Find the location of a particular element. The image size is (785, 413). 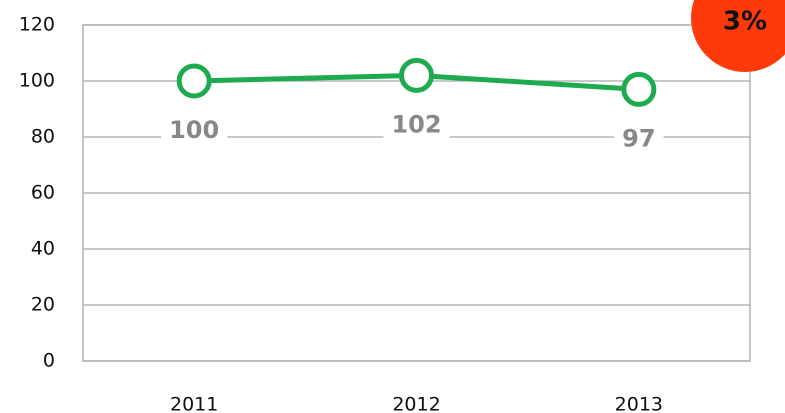

y-tick-label: 100 is located at coordinates (37, 81).